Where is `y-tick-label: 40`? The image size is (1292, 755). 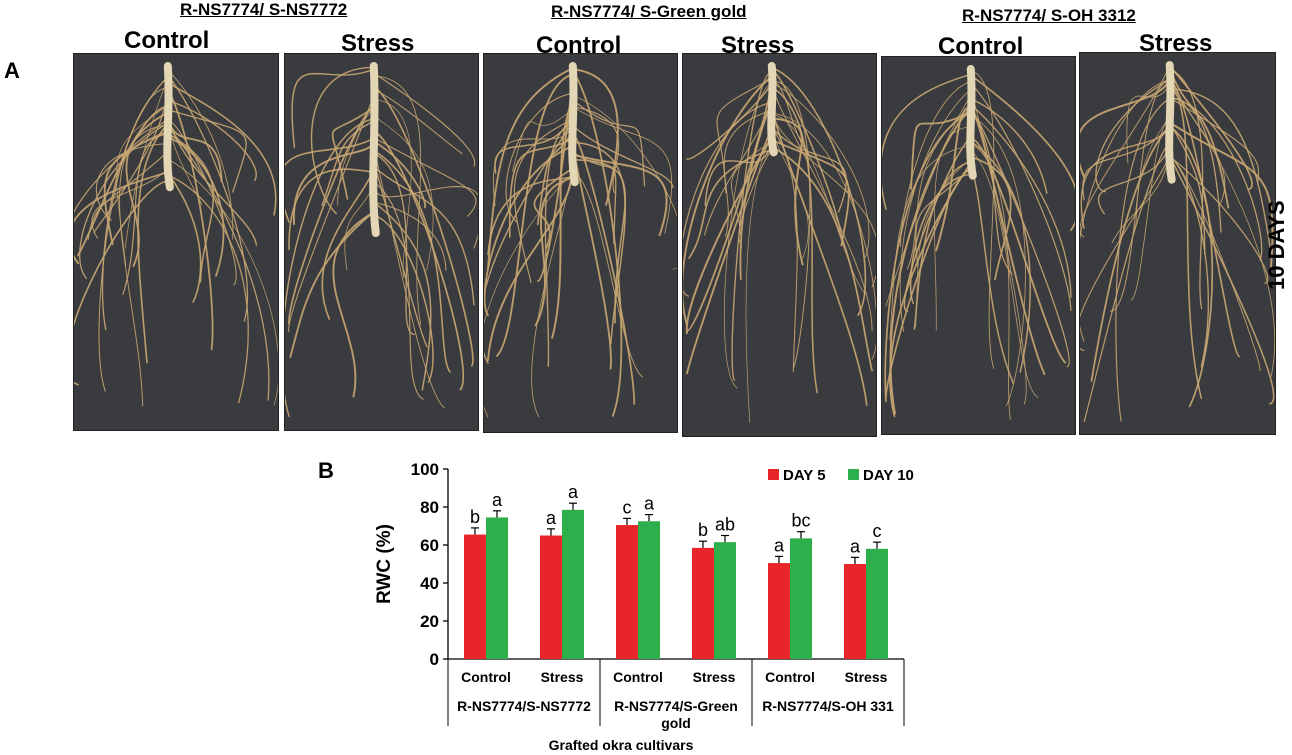
y-tick-label: 40 is located at coordinates (429, 583).